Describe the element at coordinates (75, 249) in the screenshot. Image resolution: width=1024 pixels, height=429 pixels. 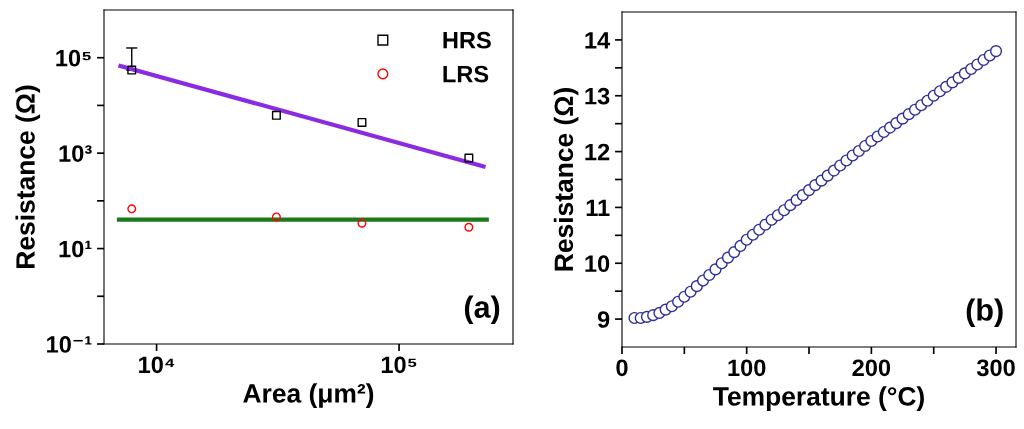
I see `y-tick-label: 10¹` at that location.